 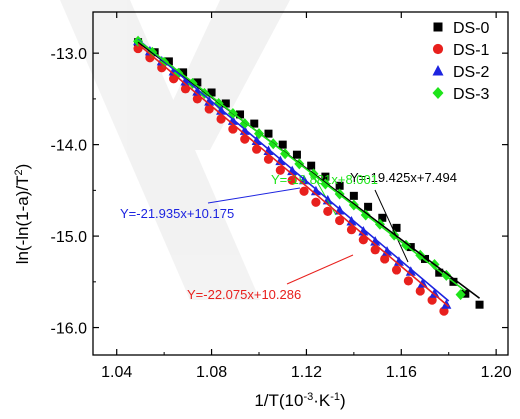 I want to click on x-tick-label: 1.20, so click(x=496, y=372).